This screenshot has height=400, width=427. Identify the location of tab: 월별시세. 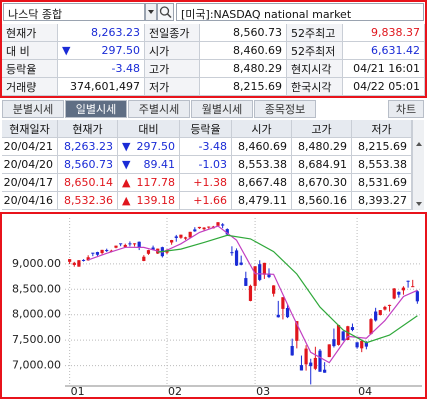
(222, 109).